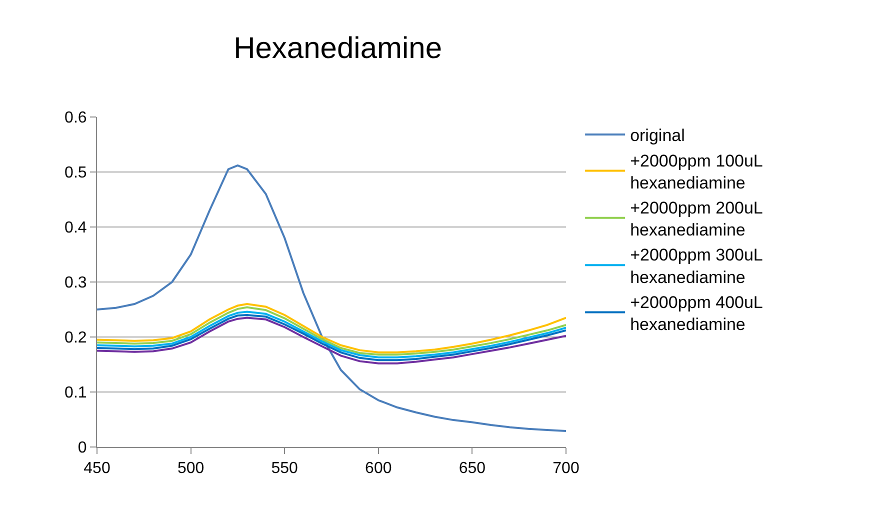  I want to click on y-tick-label: 0.4, so click(75, 228).